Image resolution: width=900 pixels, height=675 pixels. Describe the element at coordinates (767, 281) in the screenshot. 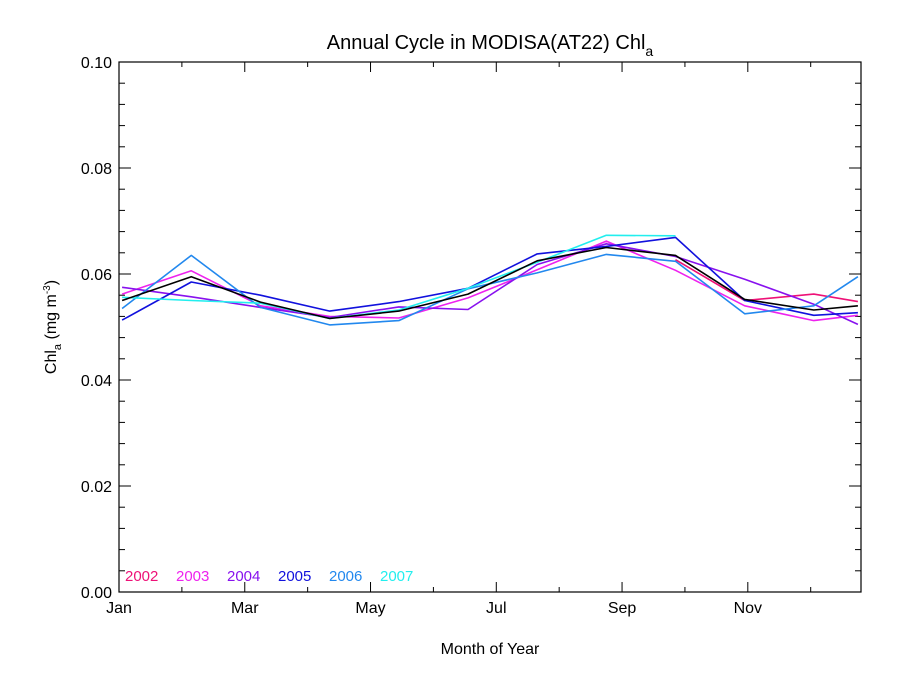

I see `series-line-2002` at that location.